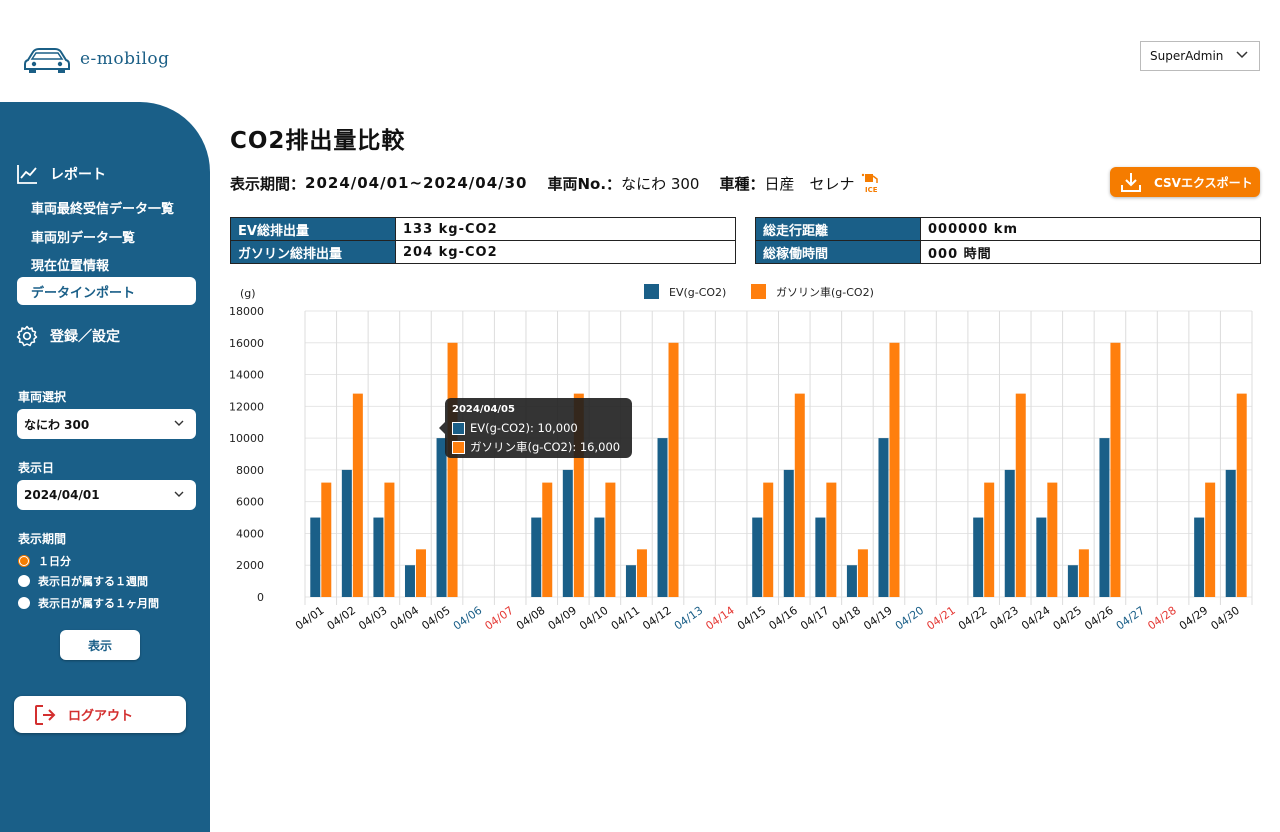  Describe the element at coordinates (250, 470) in the screenshot. I see `y-tick-label: 8000` at that location.